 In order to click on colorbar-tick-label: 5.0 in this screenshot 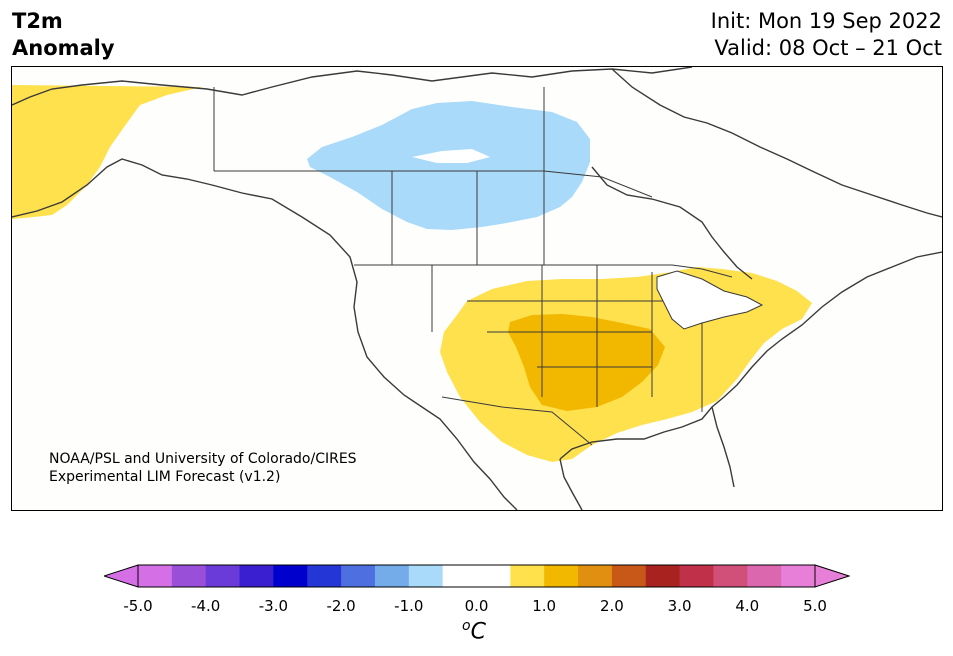, I will do `click(815, 606)`.